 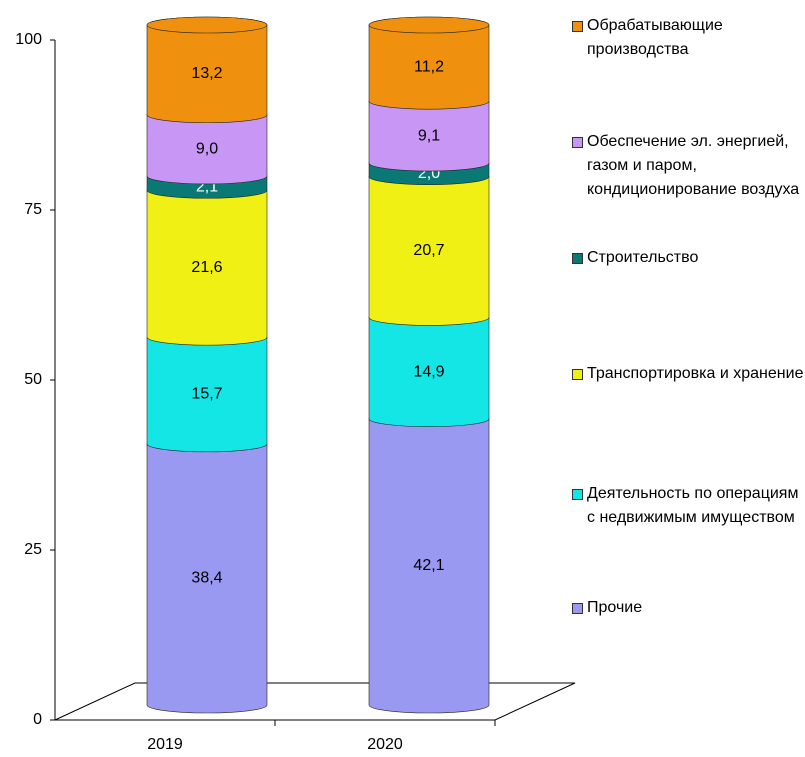 What do you see at coordinates (165, 744) in the screenshot?
I see `x-tick-label: 2019` at bounding box center [165, 744].